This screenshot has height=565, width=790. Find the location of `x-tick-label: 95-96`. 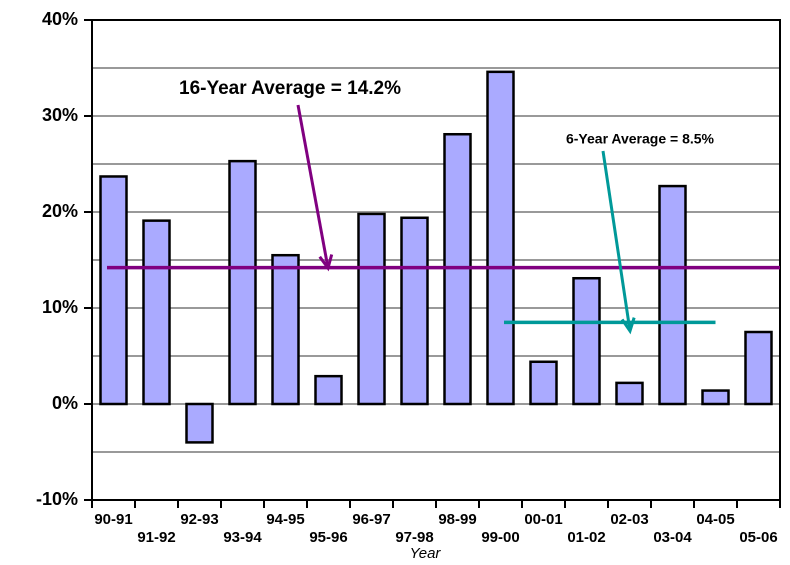

x-tick-label: 95-96 is located at coordinates (328, 537).